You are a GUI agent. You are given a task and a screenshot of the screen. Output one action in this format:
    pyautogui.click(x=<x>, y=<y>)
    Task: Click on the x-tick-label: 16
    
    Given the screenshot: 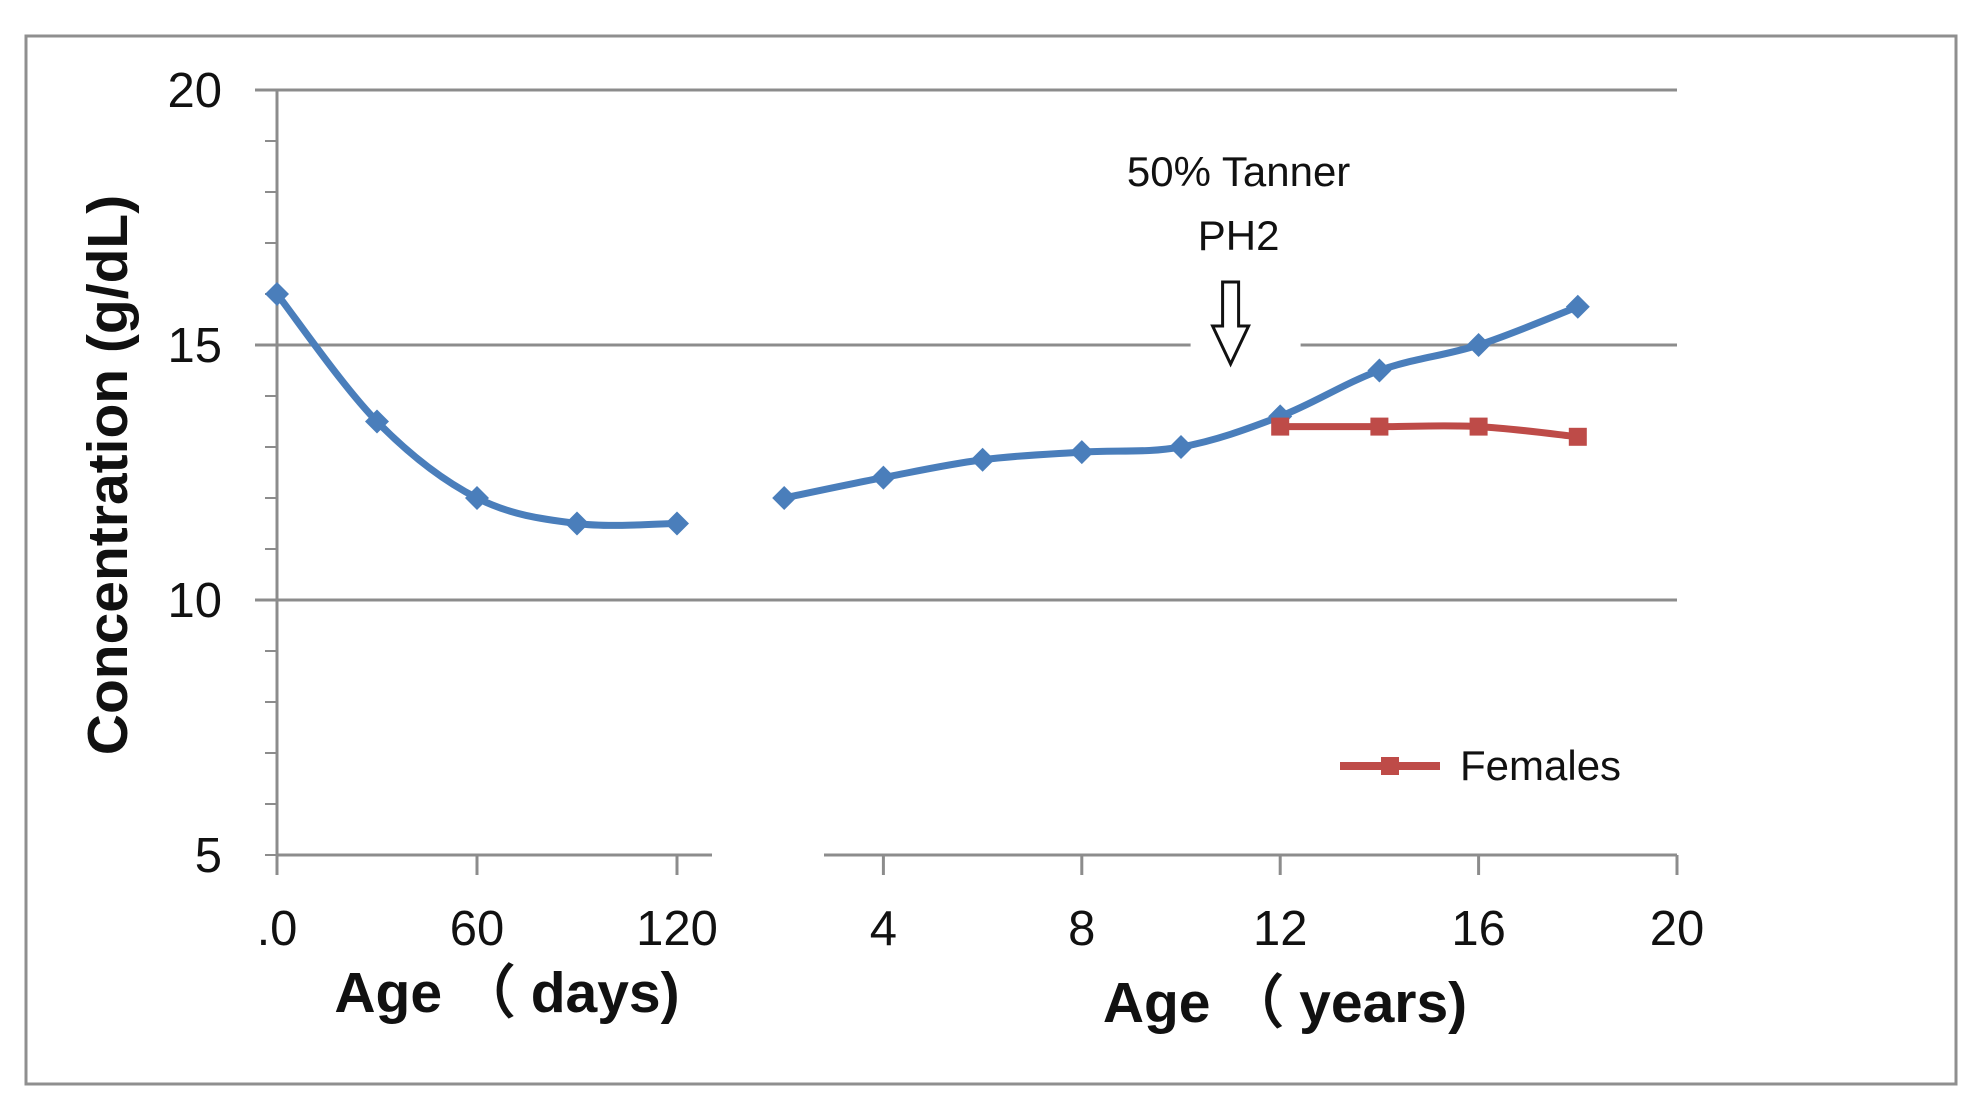 What is the action you would take?
    pyautogui.click(x=1478, y=929)
    